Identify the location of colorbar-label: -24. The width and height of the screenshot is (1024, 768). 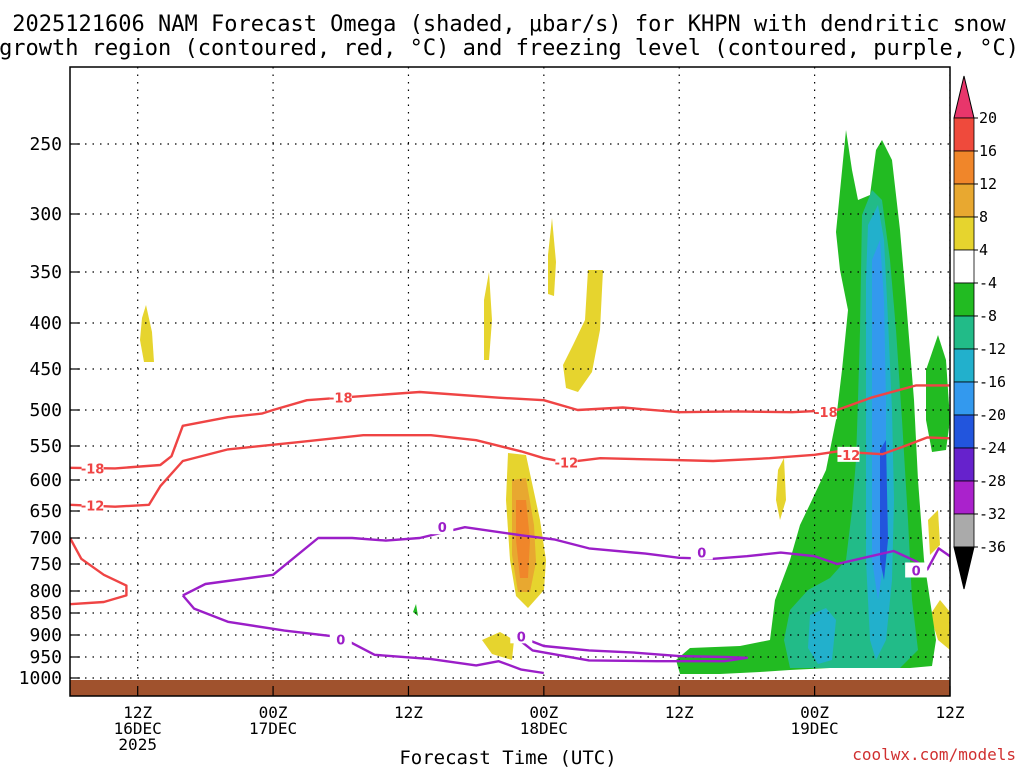
(992, 448).